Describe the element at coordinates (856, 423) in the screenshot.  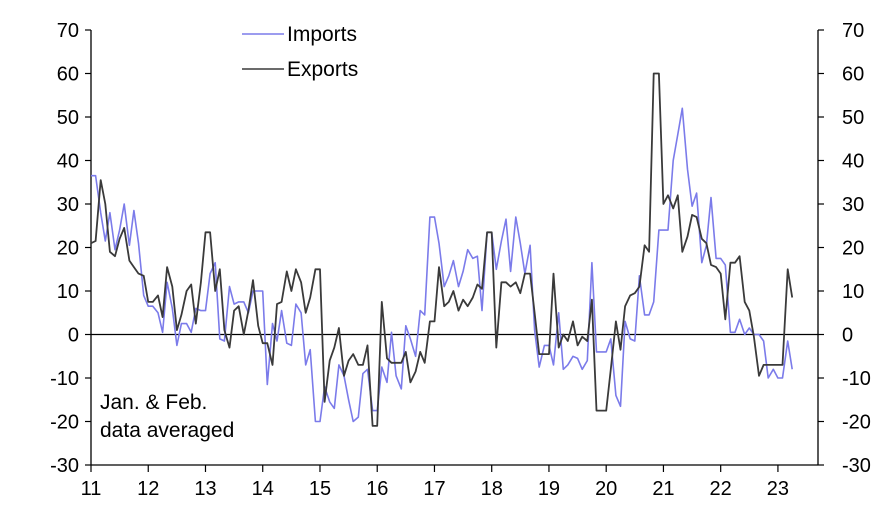
I see `y-tick-label-right: -20` at that location.